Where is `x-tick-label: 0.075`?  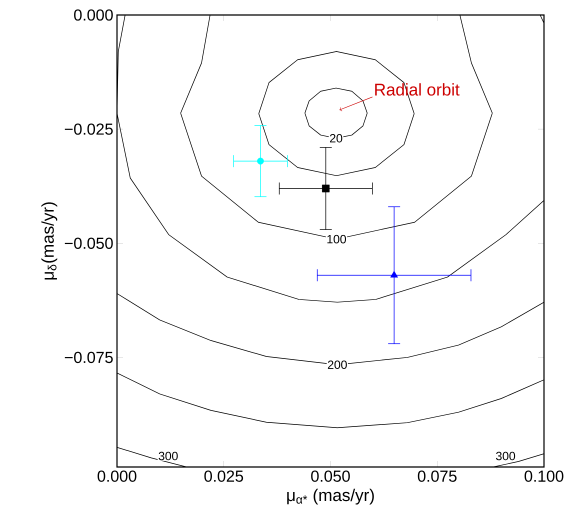 x-tick-label: 0.075 is located at coordinates (437, 476).